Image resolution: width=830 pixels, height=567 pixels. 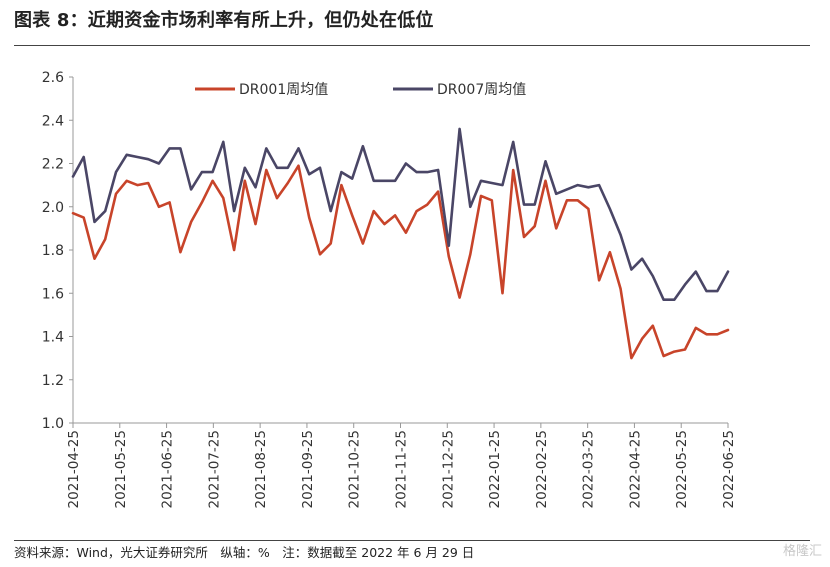 I want to click on chart-title: 图表 8：近期资金市场利率有所上升，但仍处在低位, so click(x=224, y=20).